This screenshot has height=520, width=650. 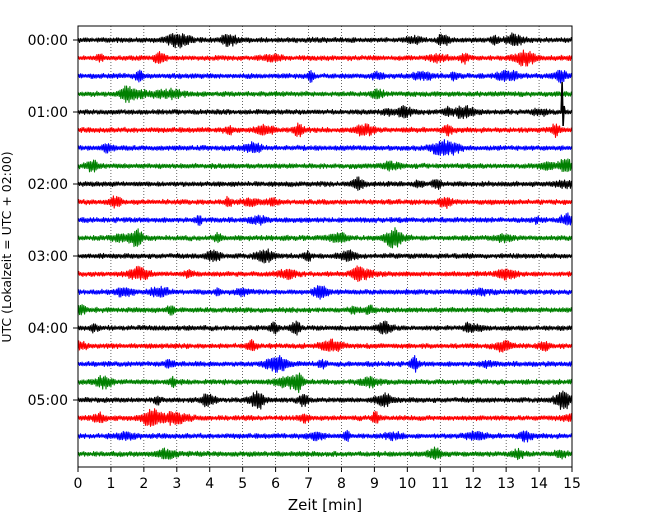 What do you see at coordinates (48, 401) in the screenshot?
I see `y-tick-label-5: 05:00` at bounding box center [48, 401].